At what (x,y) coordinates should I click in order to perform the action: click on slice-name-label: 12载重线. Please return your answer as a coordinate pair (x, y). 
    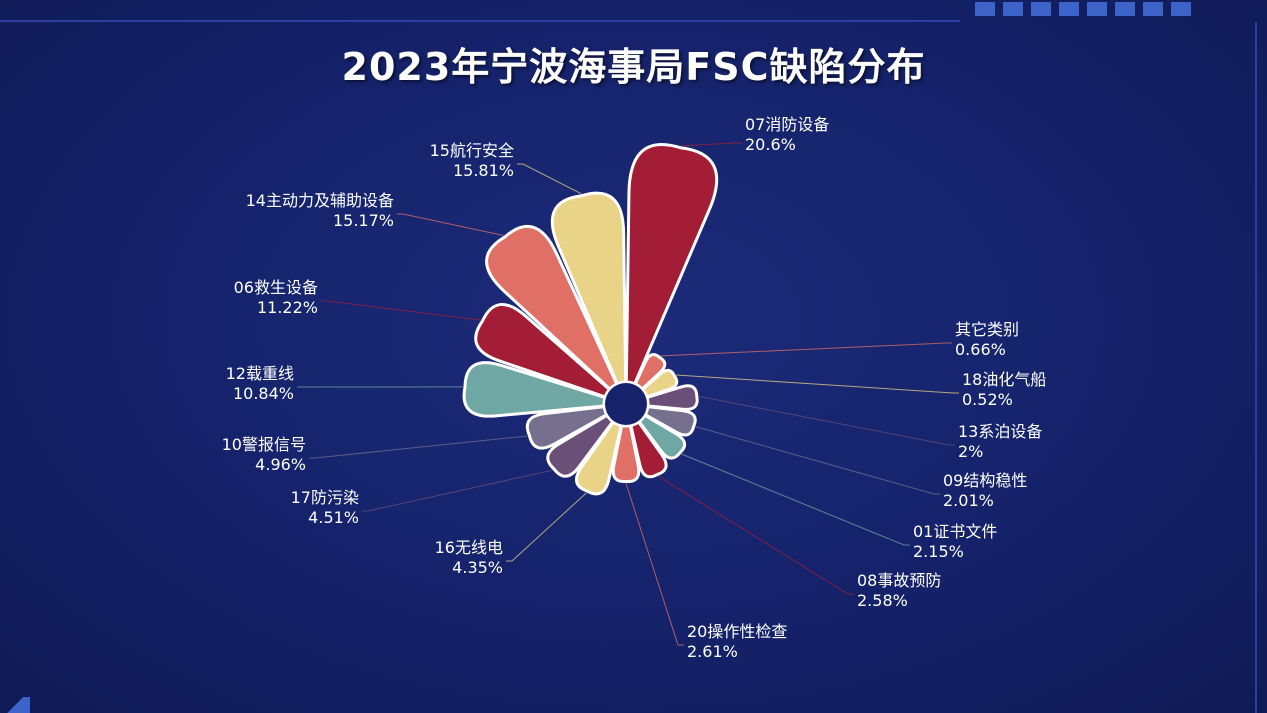
    Looking at the image, I should click on (260, 373).